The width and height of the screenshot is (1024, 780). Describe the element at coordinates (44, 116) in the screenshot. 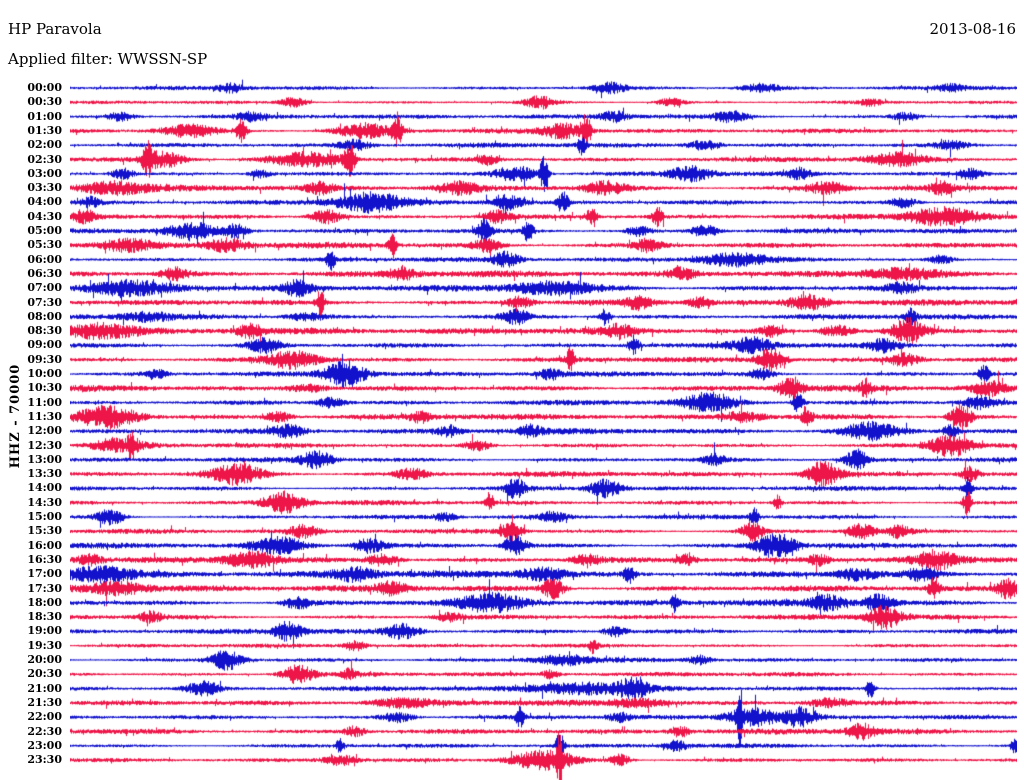

I see `time-label-01:00: 01:00` at that location.